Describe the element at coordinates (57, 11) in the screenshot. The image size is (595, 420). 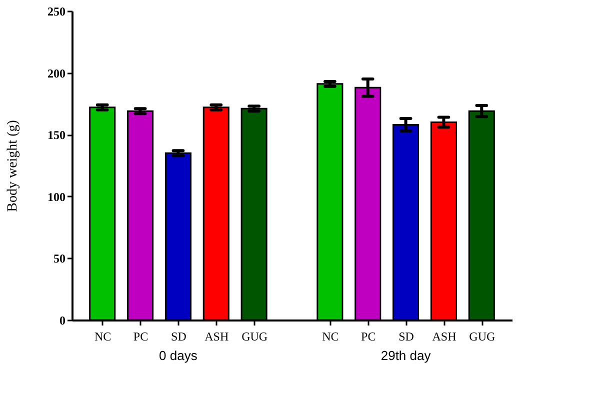
I see `y-tick-label: 250` at that location.